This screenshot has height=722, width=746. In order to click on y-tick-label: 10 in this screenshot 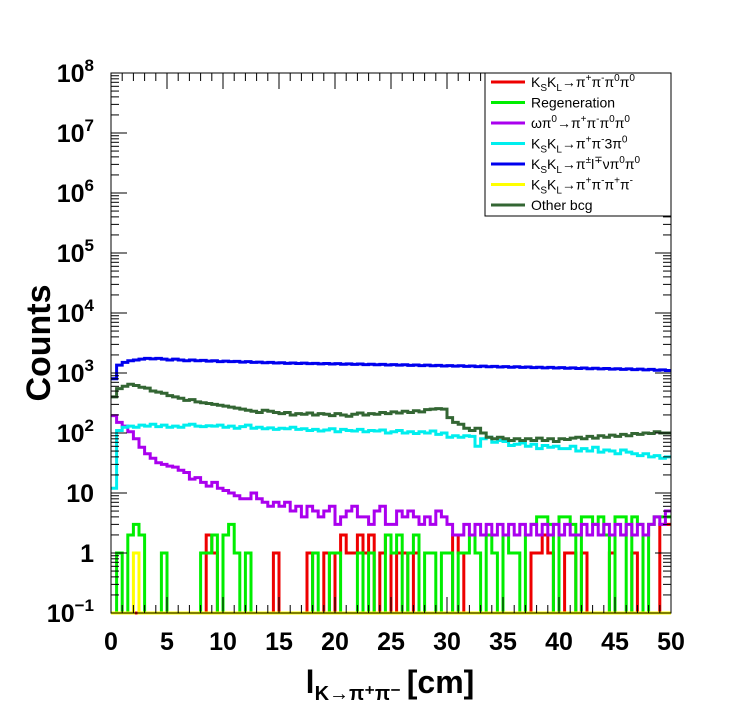, I will do `click(80, 494)`.